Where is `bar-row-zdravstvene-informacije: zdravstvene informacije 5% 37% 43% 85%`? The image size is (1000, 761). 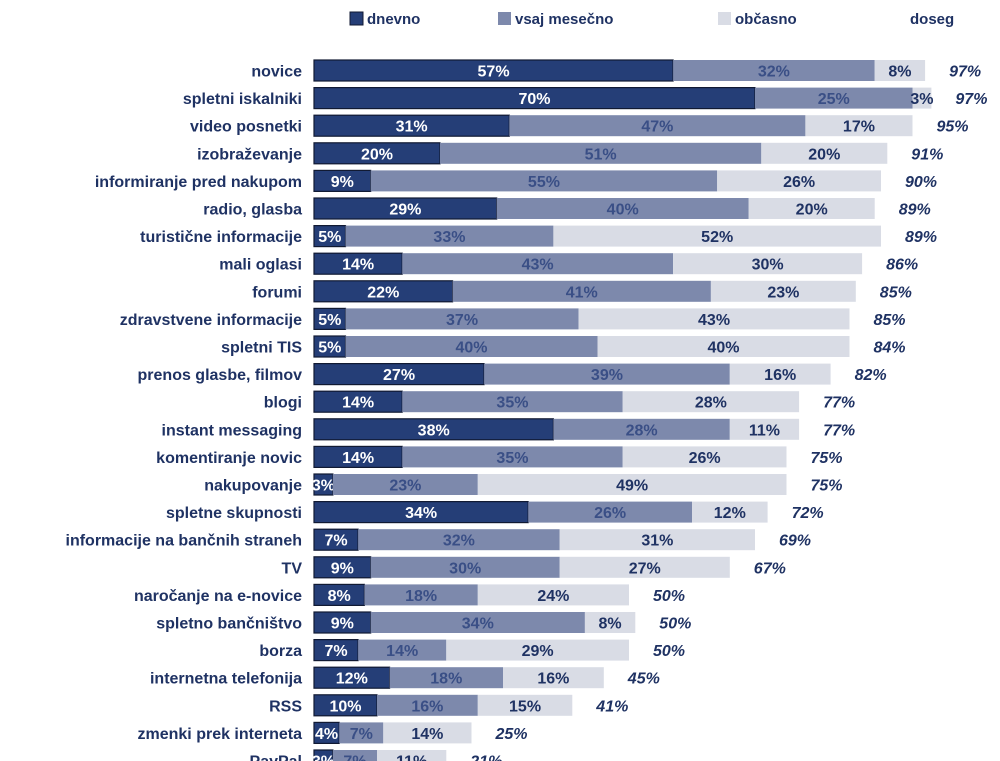 bar-row-zdravstvene-informacije: zdravstvene informacije 5% 37% 43% 85% is located at coordinates (513, 318).